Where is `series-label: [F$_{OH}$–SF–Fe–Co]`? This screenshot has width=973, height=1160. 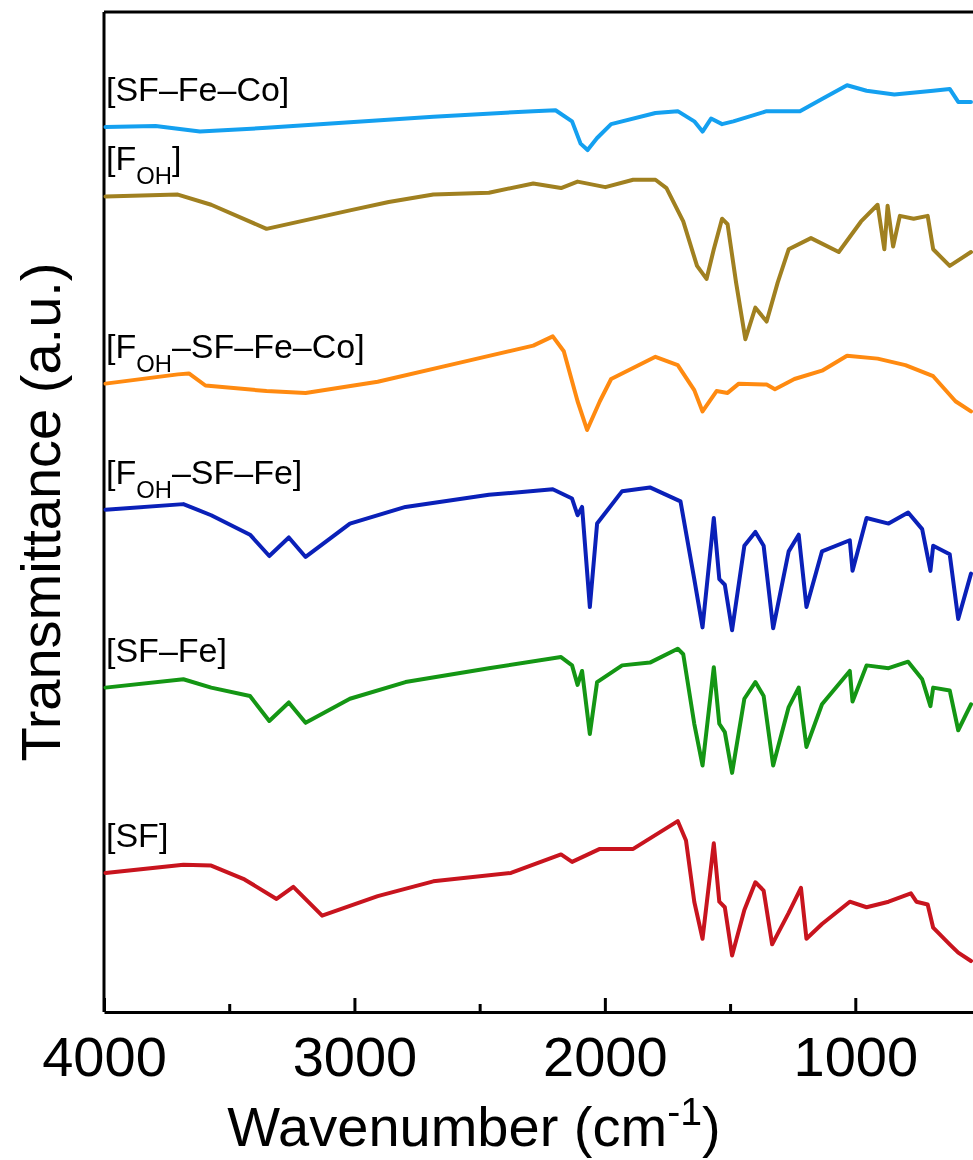 series-label: [F$_{OH}$–SF–Fe–Co] is located at coordinates (235, 351).